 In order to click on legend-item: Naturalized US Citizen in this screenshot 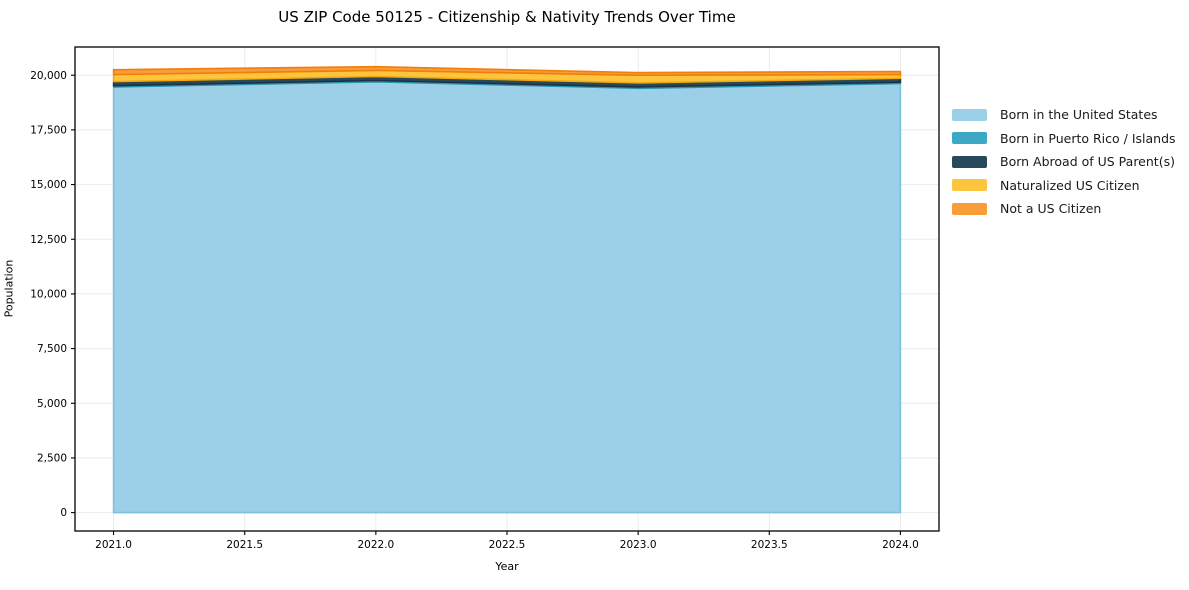, I will do `click(1064, 186)`.